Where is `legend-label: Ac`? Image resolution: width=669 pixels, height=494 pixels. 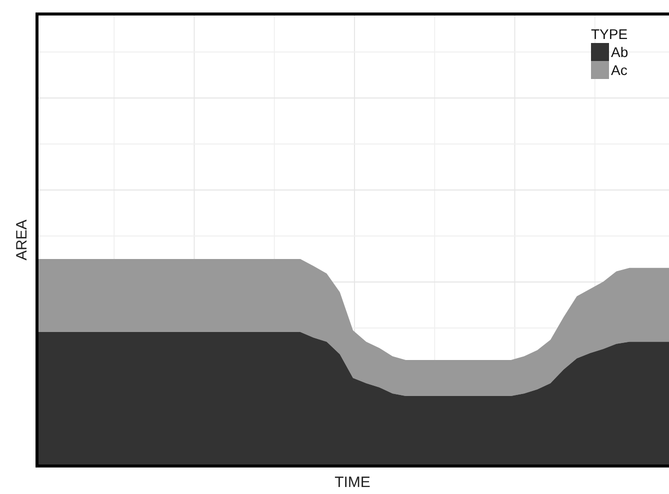
legend-label: Ac is located at coordinates (619, 70).